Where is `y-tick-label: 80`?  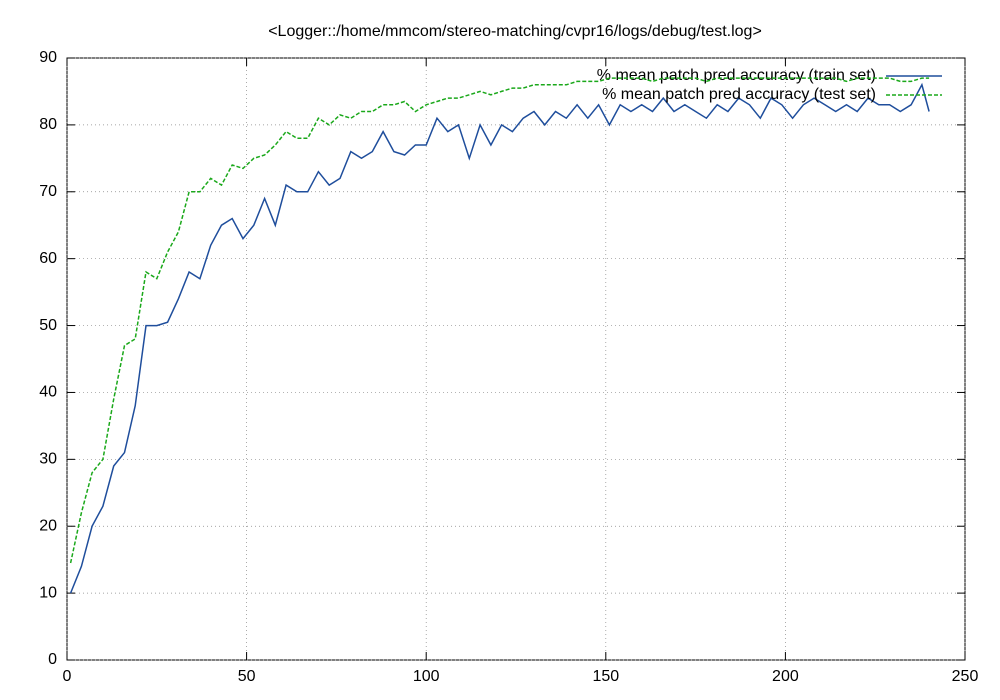
y-tick-label: 80 is located at coordinates (48, 124).